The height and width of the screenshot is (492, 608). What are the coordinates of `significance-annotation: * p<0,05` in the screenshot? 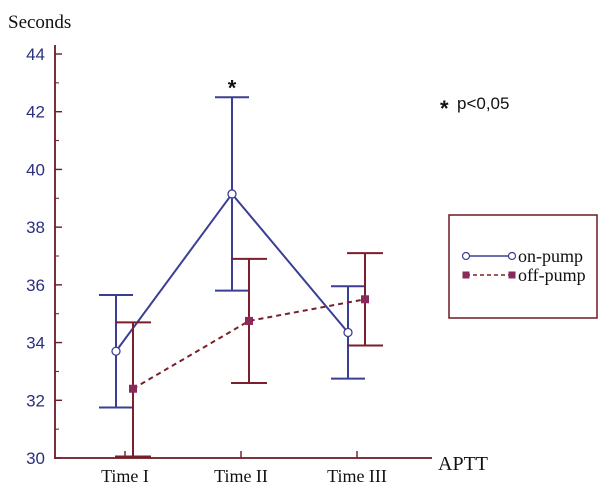 It's located at (474, 107).